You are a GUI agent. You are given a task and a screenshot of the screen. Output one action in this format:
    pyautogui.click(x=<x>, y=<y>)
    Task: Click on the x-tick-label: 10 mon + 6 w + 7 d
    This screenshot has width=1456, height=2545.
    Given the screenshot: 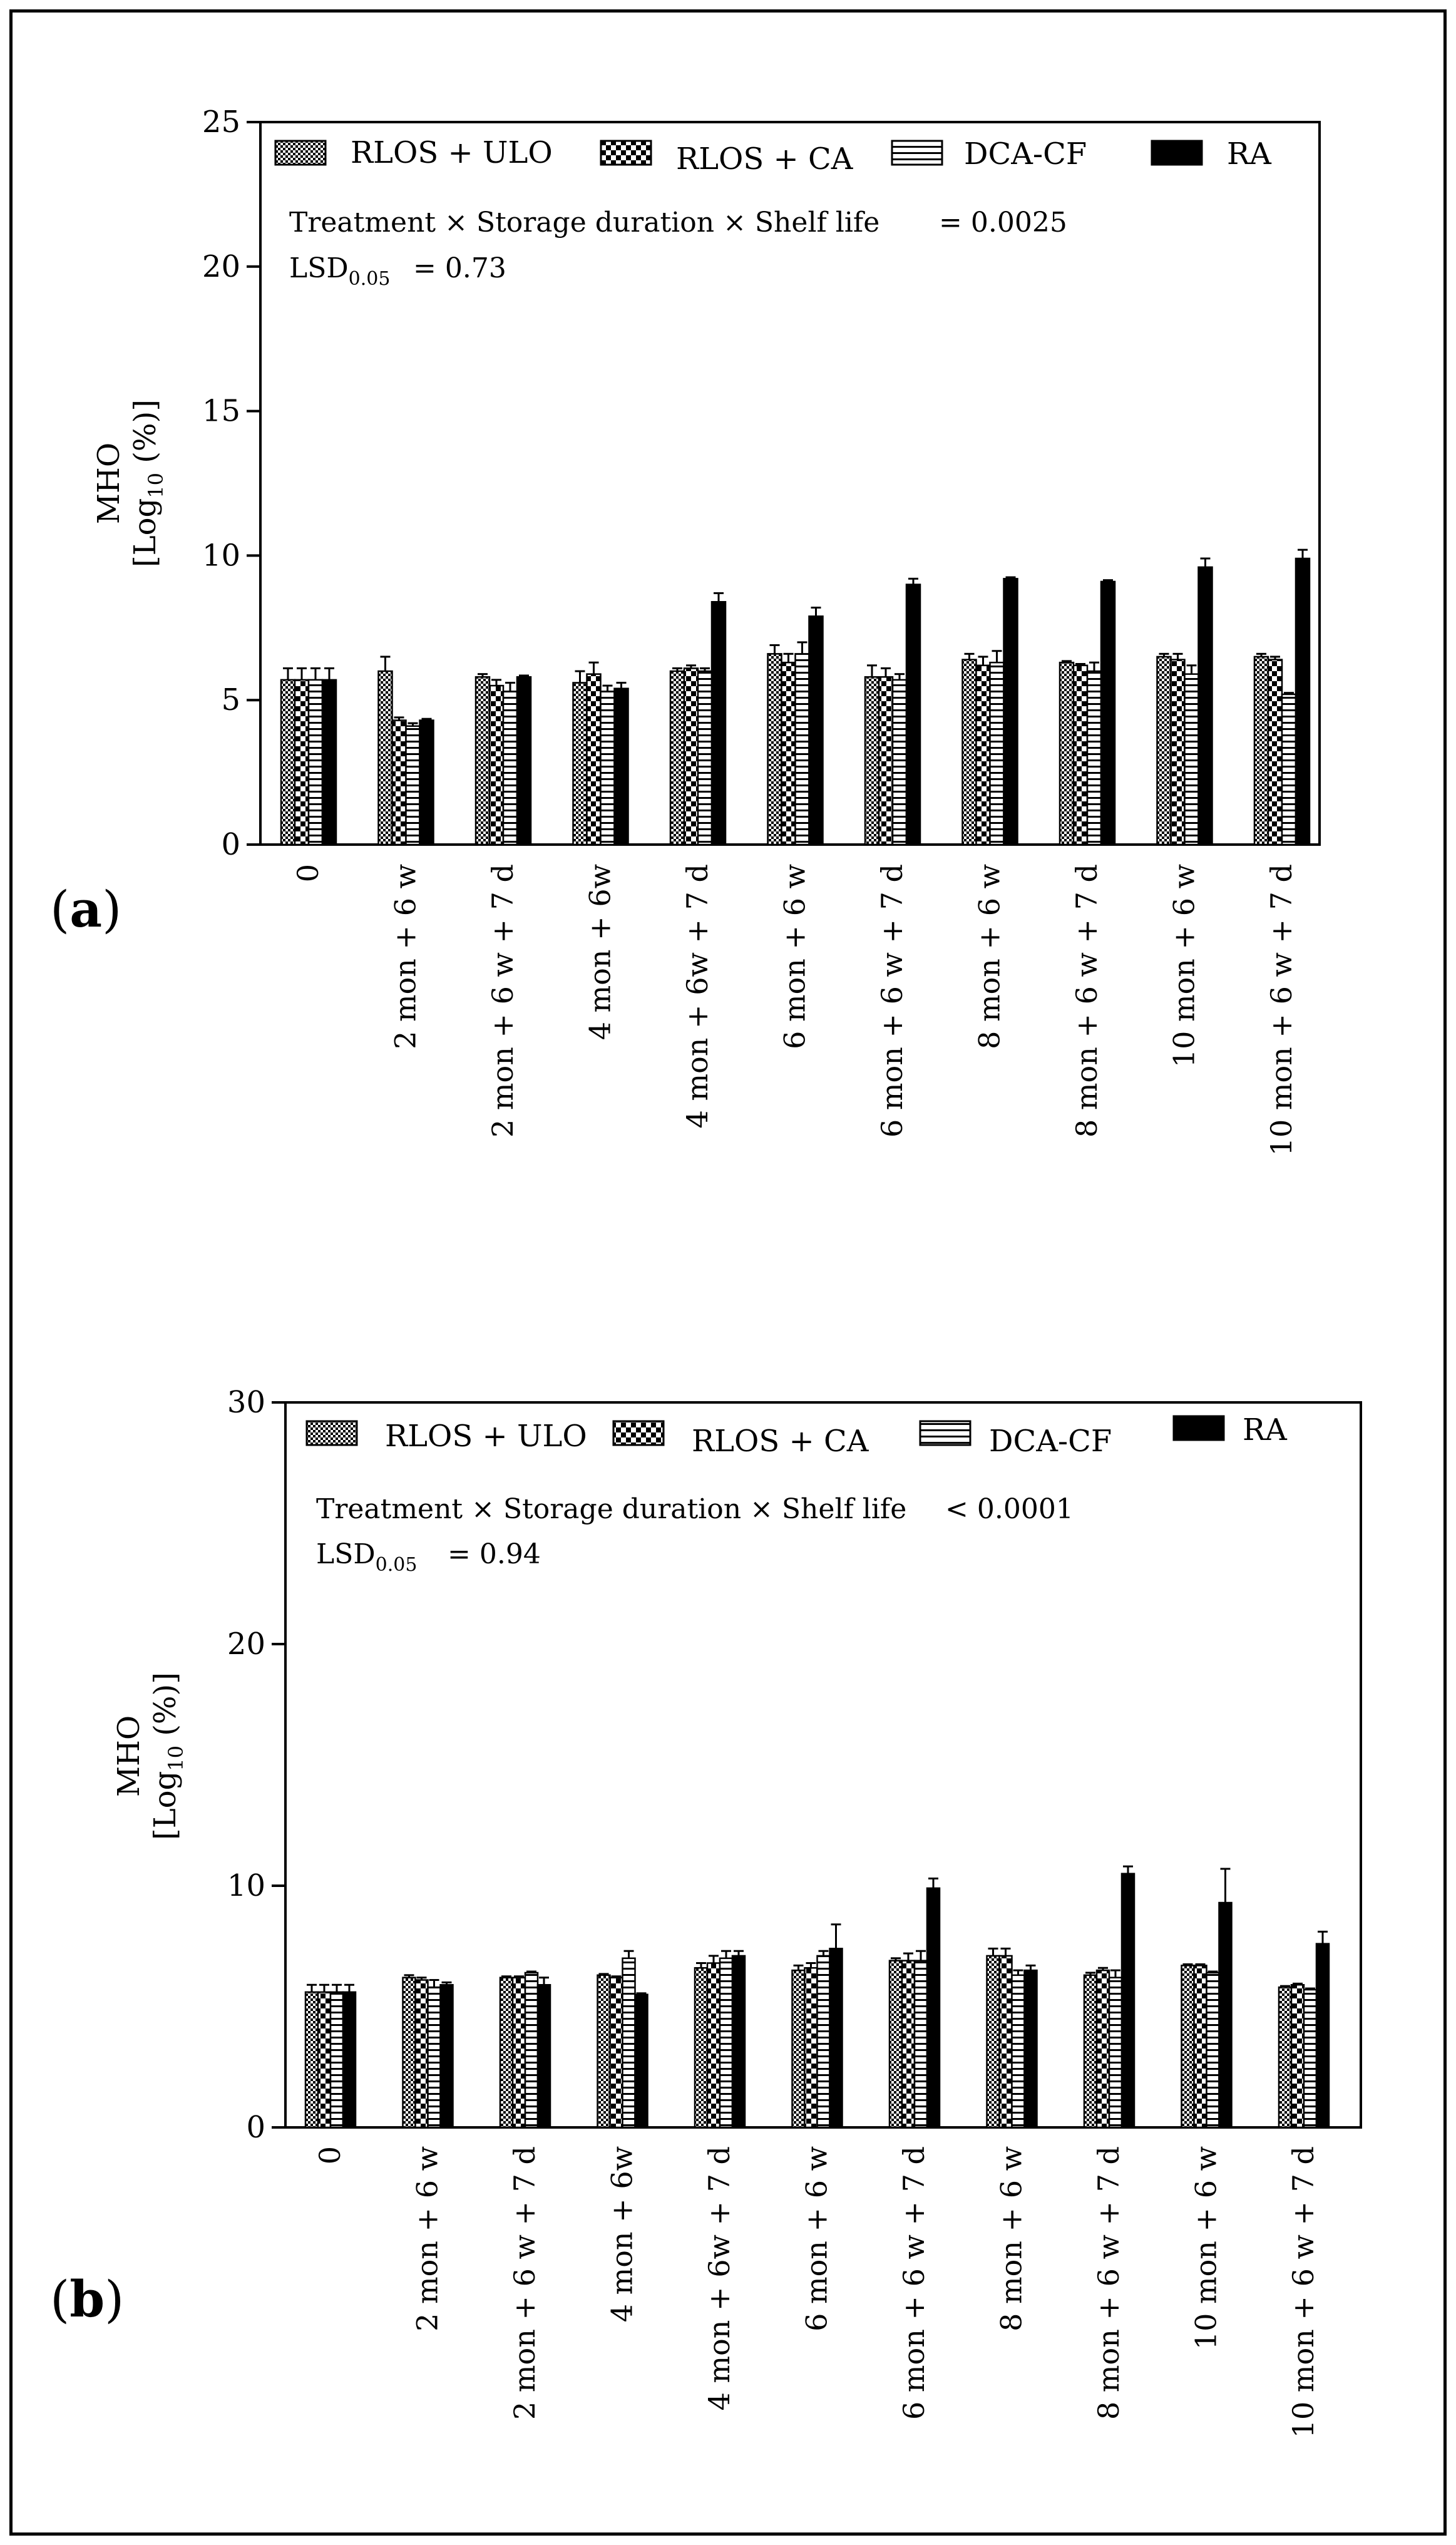 What is the action you would take?
    pyautogui.click(x=1303, y=2292)
    